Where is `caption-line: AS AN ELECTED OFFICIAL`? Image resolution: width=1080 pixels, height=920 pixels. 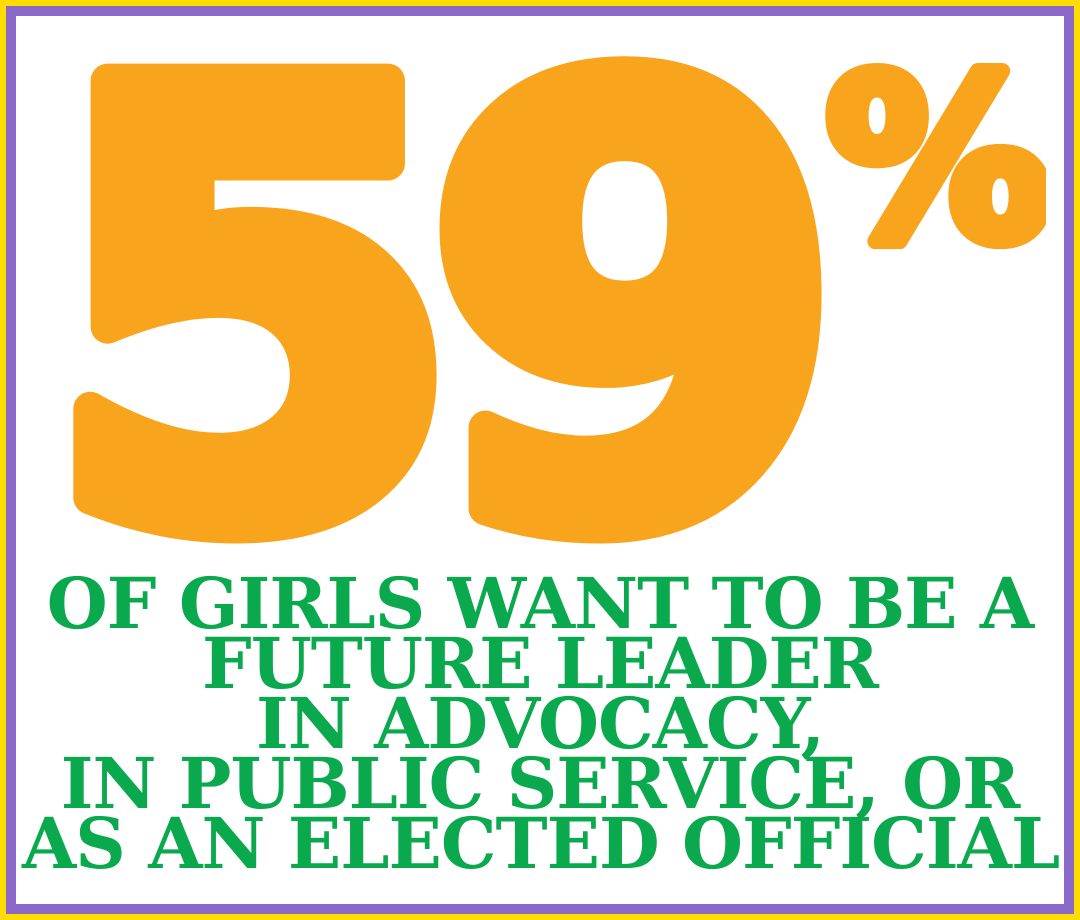
caption-line: AS AN ELECTED OFFICIAL is located at coordinates (541, 843).